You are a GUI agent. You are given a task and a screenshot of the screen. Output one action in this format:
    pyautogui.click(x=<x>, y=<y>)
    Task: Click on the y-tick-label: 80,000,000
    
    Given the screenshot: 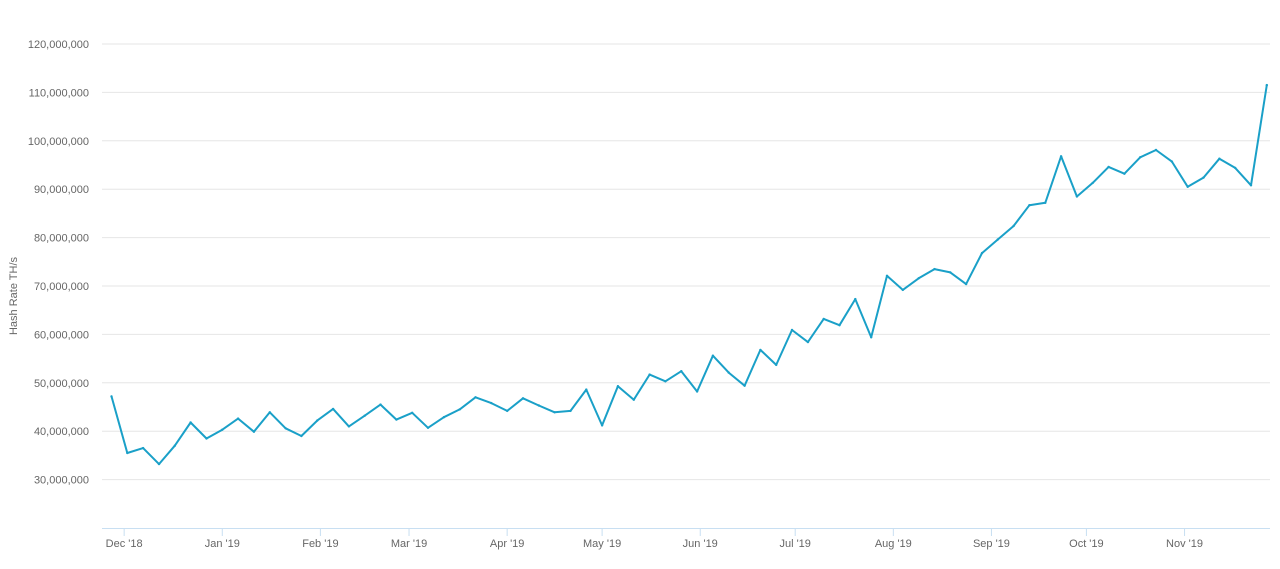 What is the action you would take?
    pyautogui.click(x=61, y=239)
    